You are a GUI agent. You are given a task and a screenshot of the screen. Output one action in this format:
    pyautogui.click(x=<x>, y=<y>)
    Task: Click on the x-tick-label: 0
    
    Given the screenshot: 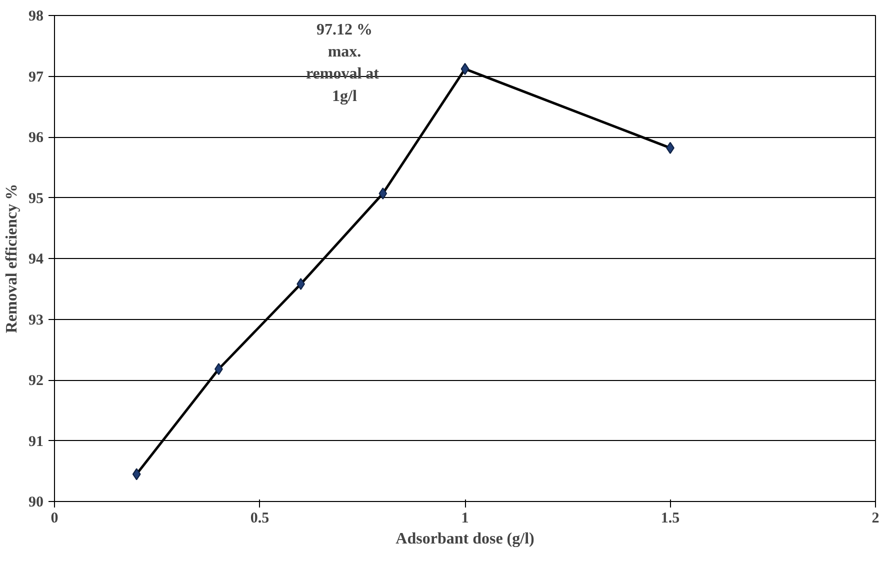 What is the action you would take?
    pyautogui.click(x=54, y=518)
    